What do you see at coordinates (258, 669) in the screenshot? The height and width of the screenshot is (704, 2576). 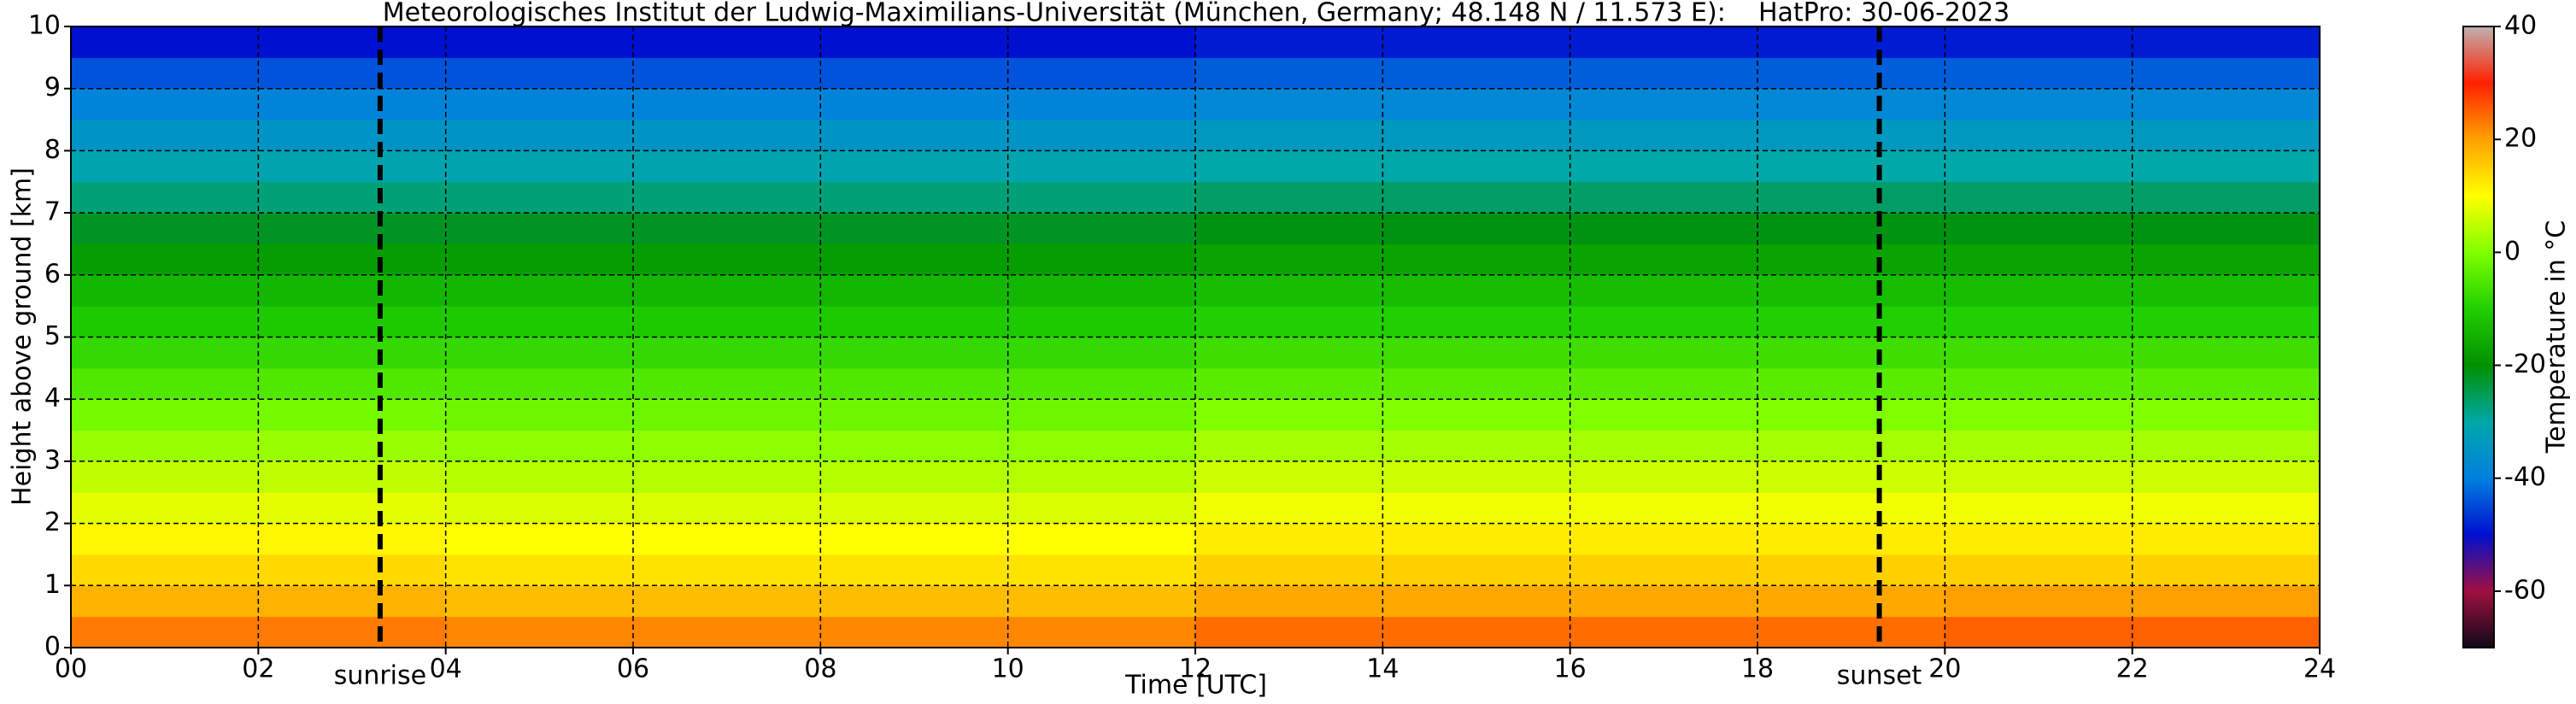 I see `x-tick-label: 02` at bounding box center [258, 669].